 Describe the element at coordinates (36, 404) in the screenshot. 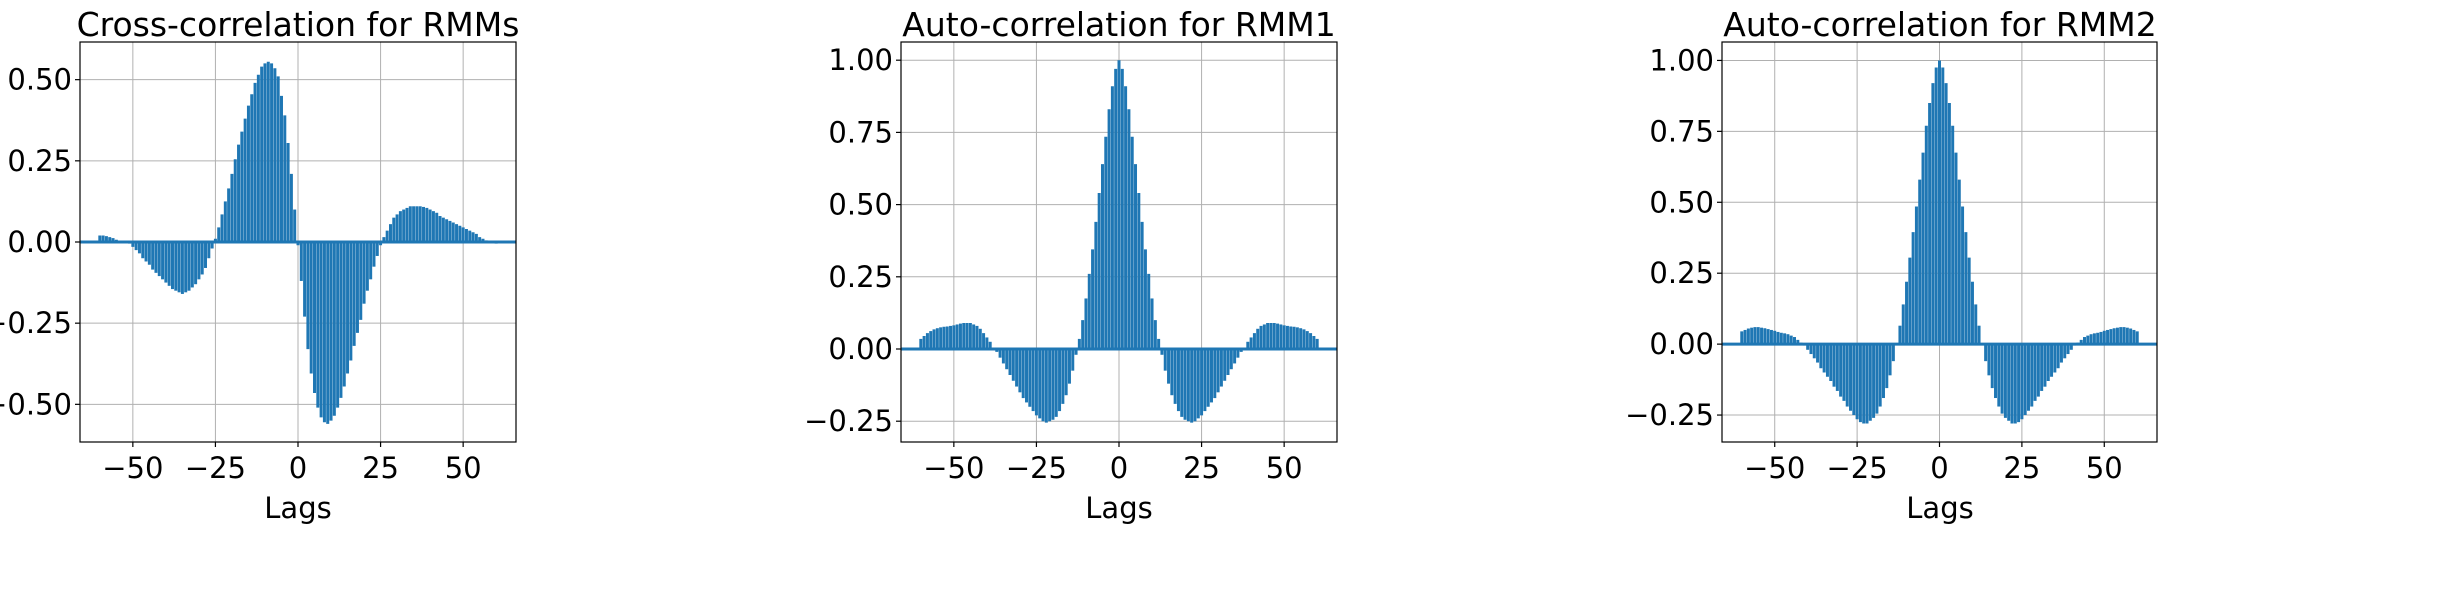

I see `y-tick-label: −0.50` at that location.